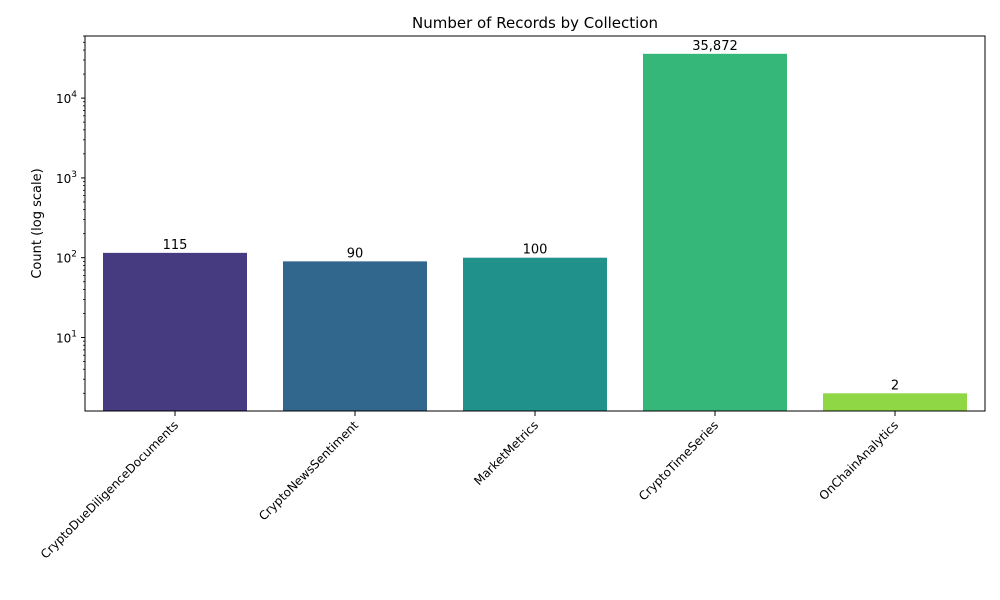  Describe the element at coordinates (66, 338) in the screenshot. I see `y-tick-label: 10¹` at that location.